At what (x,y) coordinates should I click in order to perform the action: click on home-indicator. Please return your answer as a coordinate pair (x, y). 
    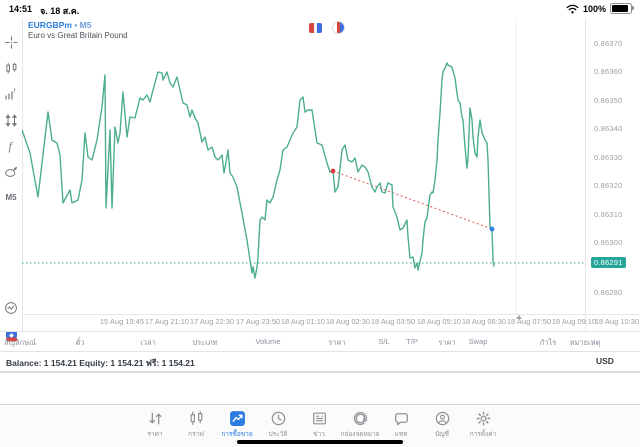
    Looking at the image, I should click on (320, 442).